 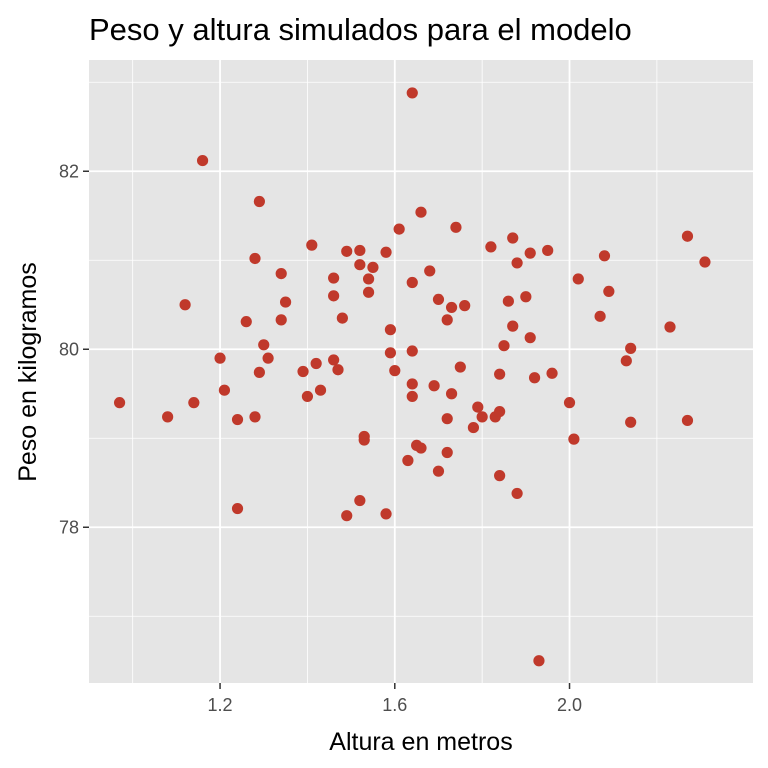 I want to click on y-tick-label: 80, so click(x=69, y=349).